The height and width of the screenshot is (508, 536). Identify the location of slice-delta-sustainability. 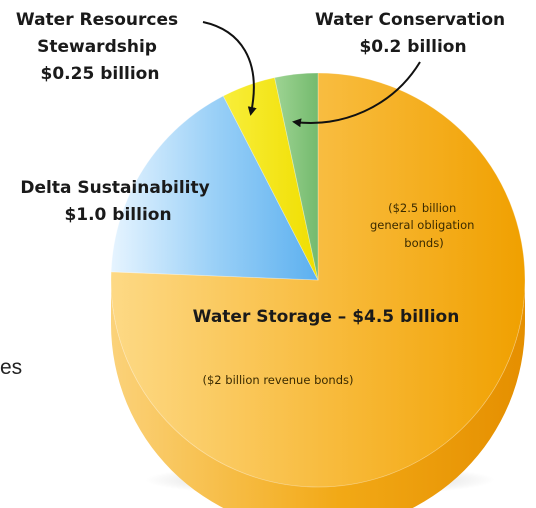
(214, 188).